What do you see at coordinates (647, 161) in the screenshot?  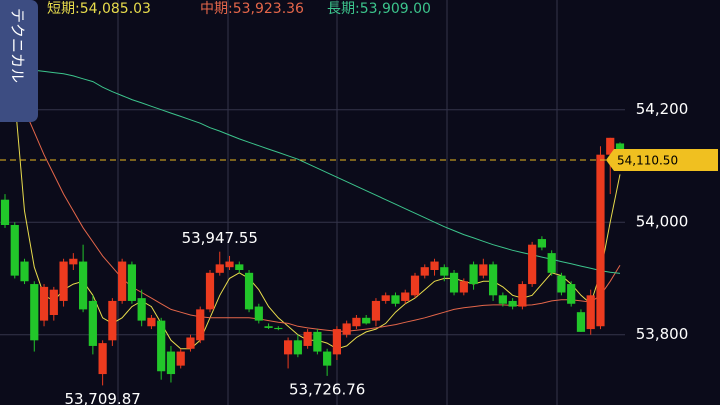 I see `current-price-label: 54,110.50` at bounding box center [647, 161].